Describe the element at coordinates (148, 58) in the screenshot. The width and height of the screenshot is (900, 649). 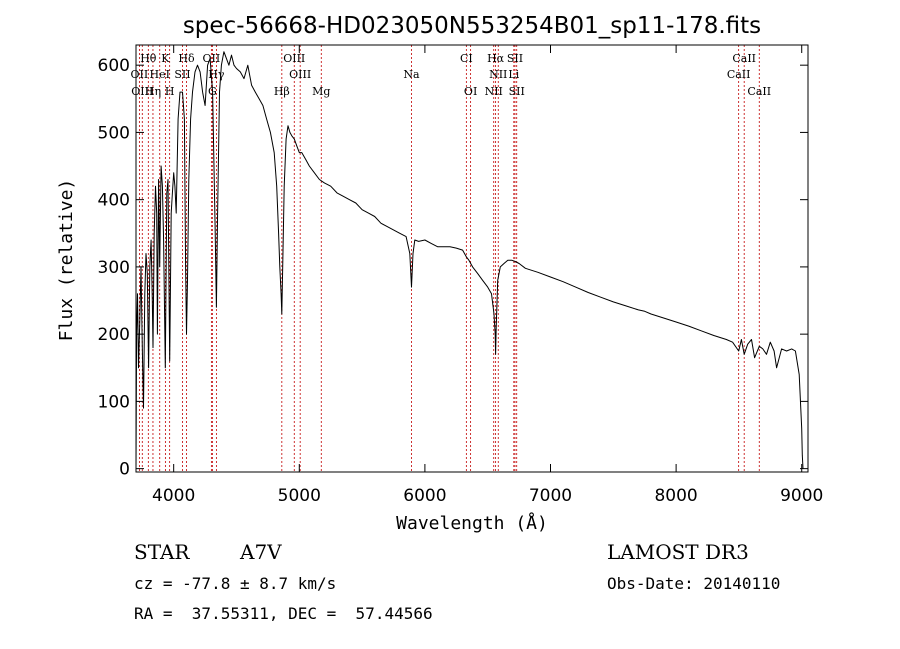
I see `line-label: Hθ` at that location.